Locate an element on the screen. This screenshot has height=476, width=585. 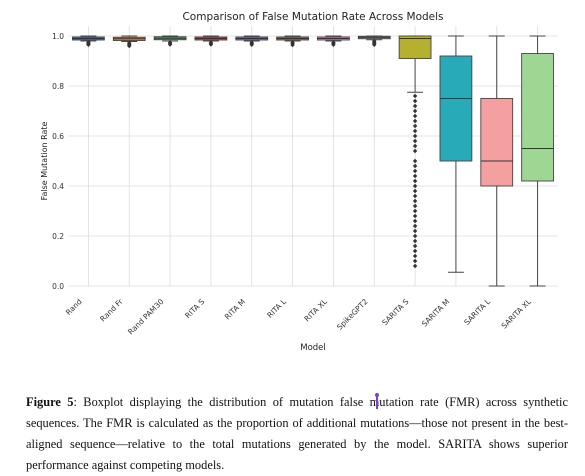
y-tick-label: 0.0 is located at coordinates (58, 286).